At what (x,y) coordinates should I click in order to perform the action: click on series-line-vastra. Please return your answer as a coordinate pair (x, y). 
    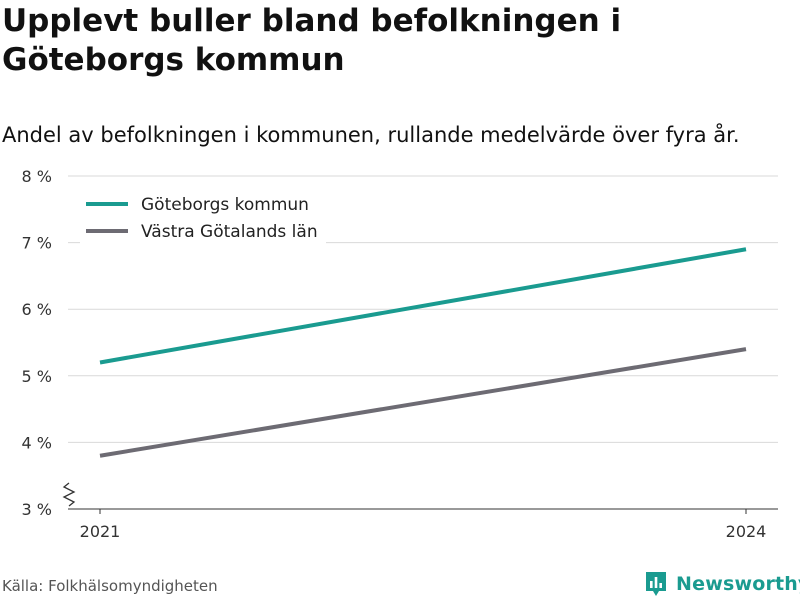
    Looking at the image, I should click on (423, 402).